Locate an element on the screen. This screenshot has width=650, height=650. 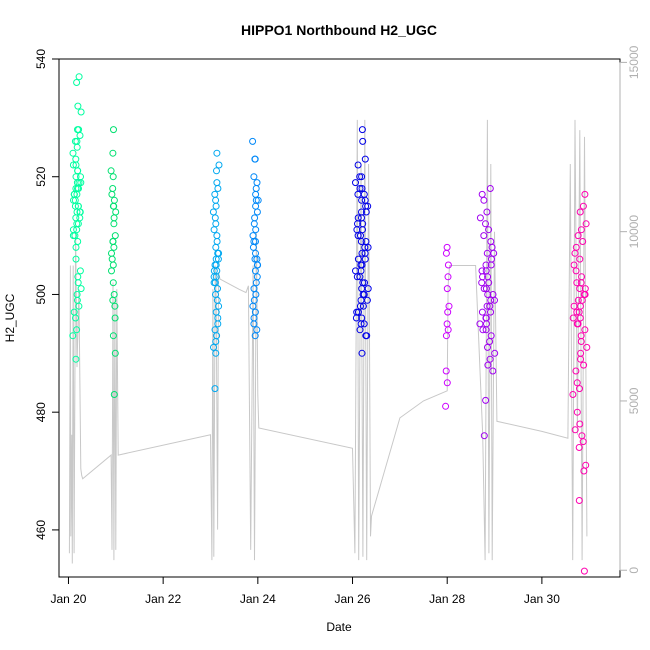
y2-tick-label: 0 is located at coordinates (634, 570).